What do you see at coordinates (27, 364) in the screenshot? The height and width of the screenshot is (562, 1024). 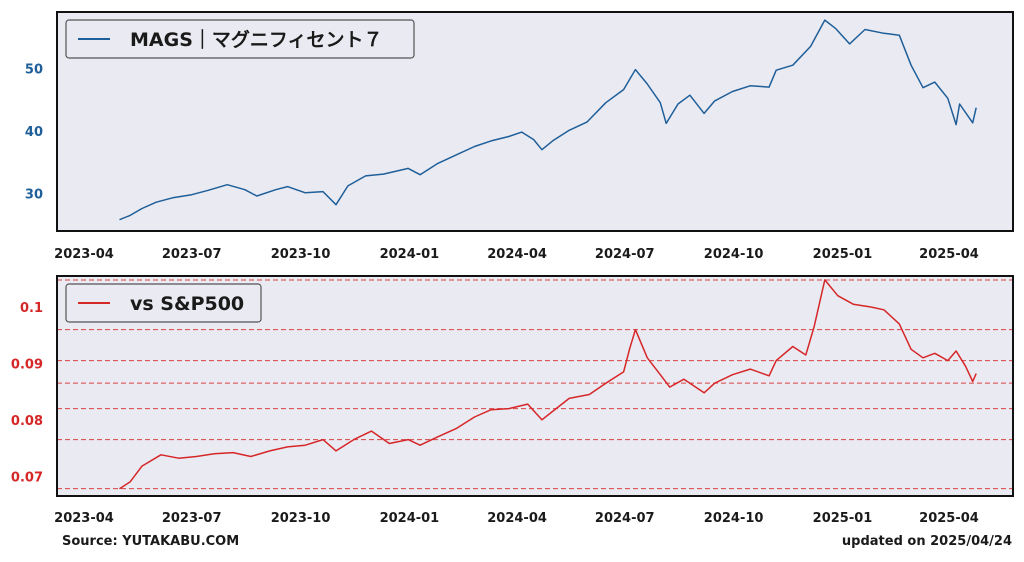 I see `y-tick-label: 0.09` at bounding box center [27, 364].